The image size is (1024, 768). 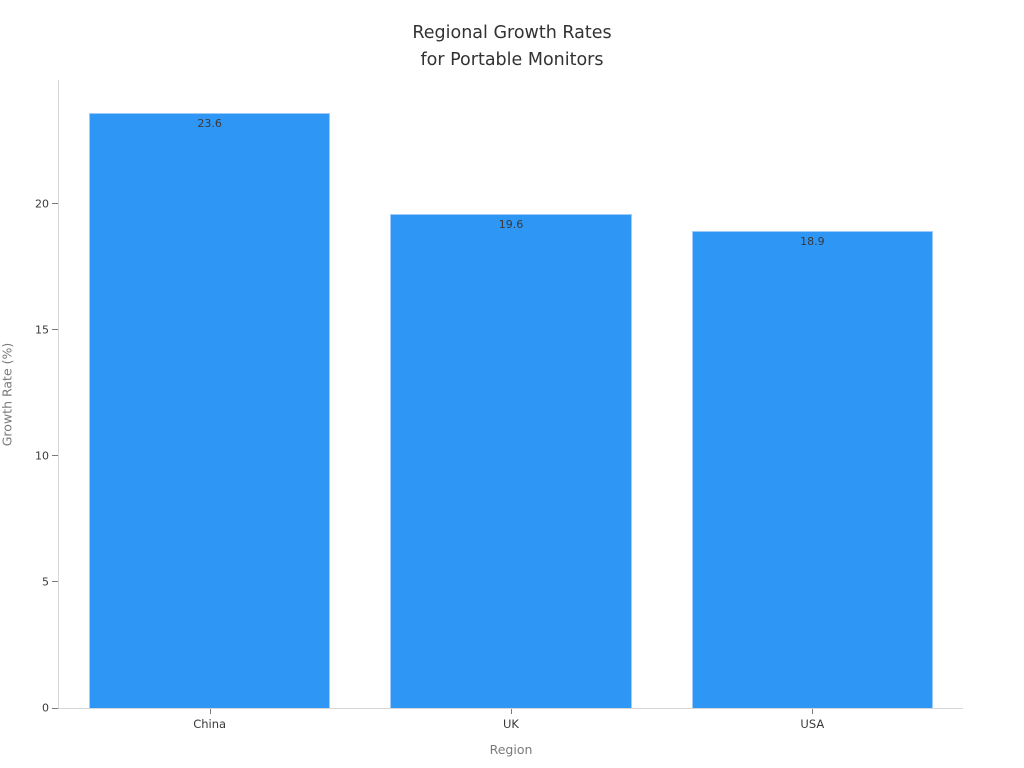 I want to click on y-axis-spine, so click(x=58, y=394).